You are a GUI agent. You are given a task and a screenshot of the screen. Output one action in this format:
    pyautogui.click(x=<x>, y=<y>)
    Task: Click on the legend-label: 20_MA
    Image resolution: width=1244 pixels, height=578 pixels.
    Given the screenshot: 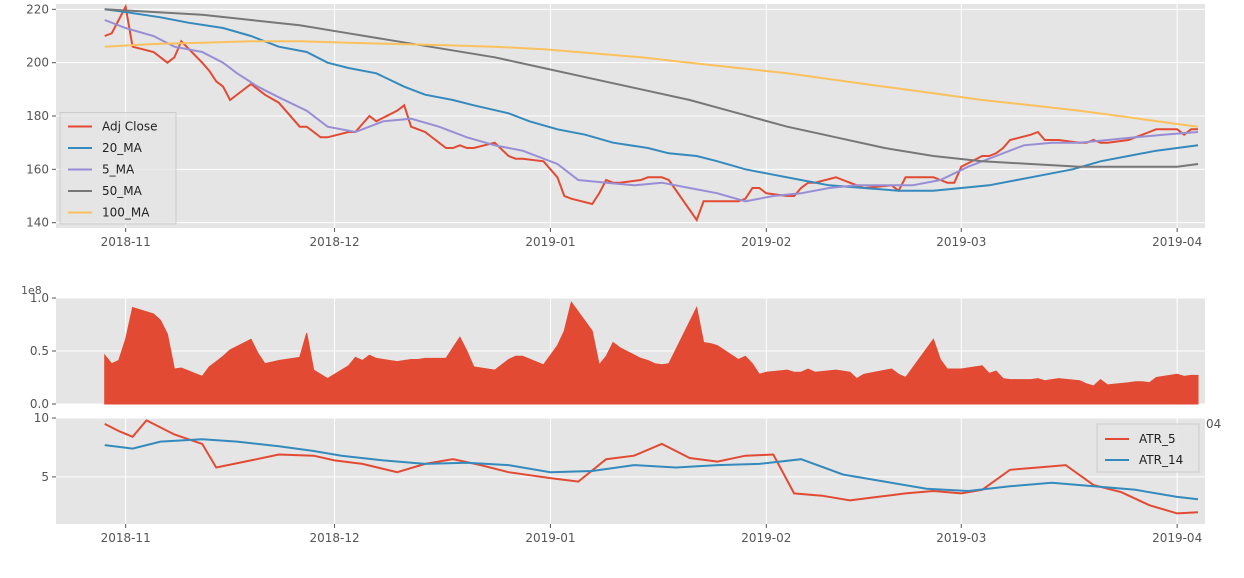 What is the action you would take?
    pyautogui.click(x=122, y=148)
    